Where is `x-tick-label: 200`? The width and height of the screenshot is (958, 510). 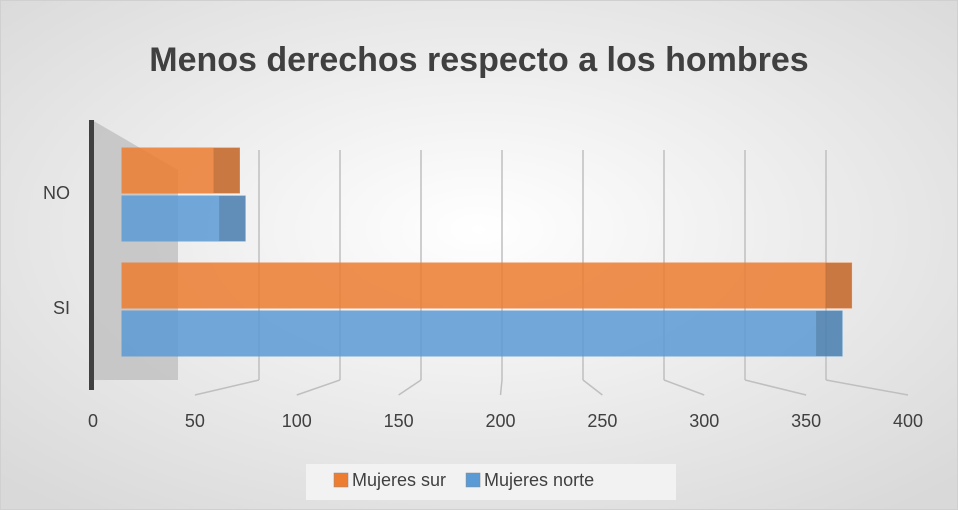 x-tick-label: 200 is located at coordinates (500, 421).